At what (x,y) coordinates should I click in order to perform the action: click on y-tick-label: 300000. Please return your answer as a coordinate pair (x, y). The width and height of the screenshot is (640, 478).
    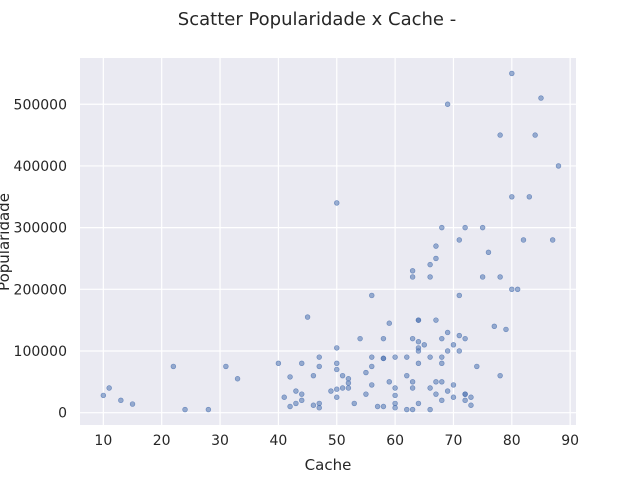
    Looking at the image, I should click on (40, 229).